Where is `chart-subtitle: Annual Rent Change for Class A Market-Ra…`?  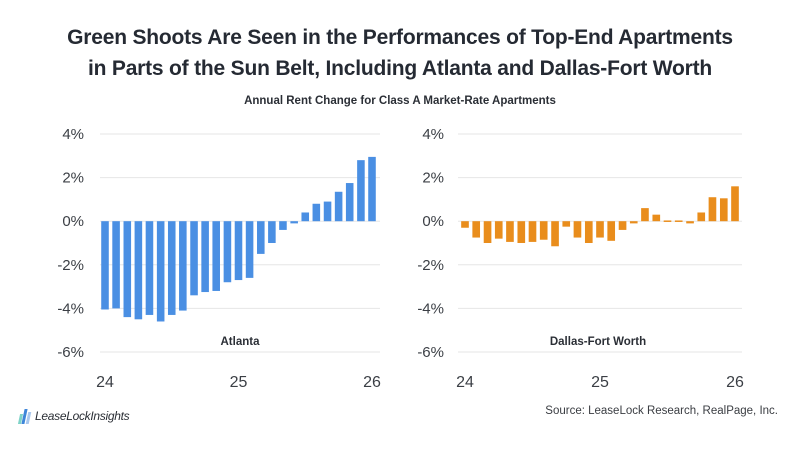 chart-subtitle: Annual Rent Change for Class A Market-Ra… is located at coordinates (400, 101).